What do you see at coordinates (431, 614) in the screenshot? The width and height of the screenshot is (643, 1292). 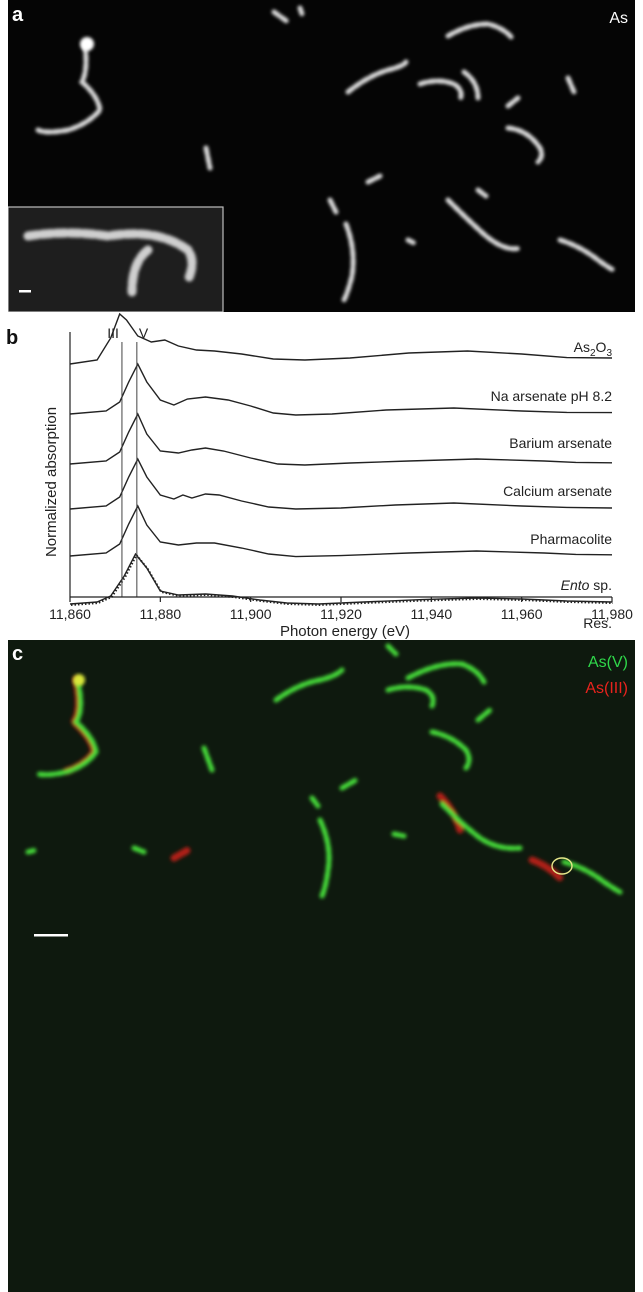 I see `x-tick-label: 11,940` at bounding box center [431, 614].